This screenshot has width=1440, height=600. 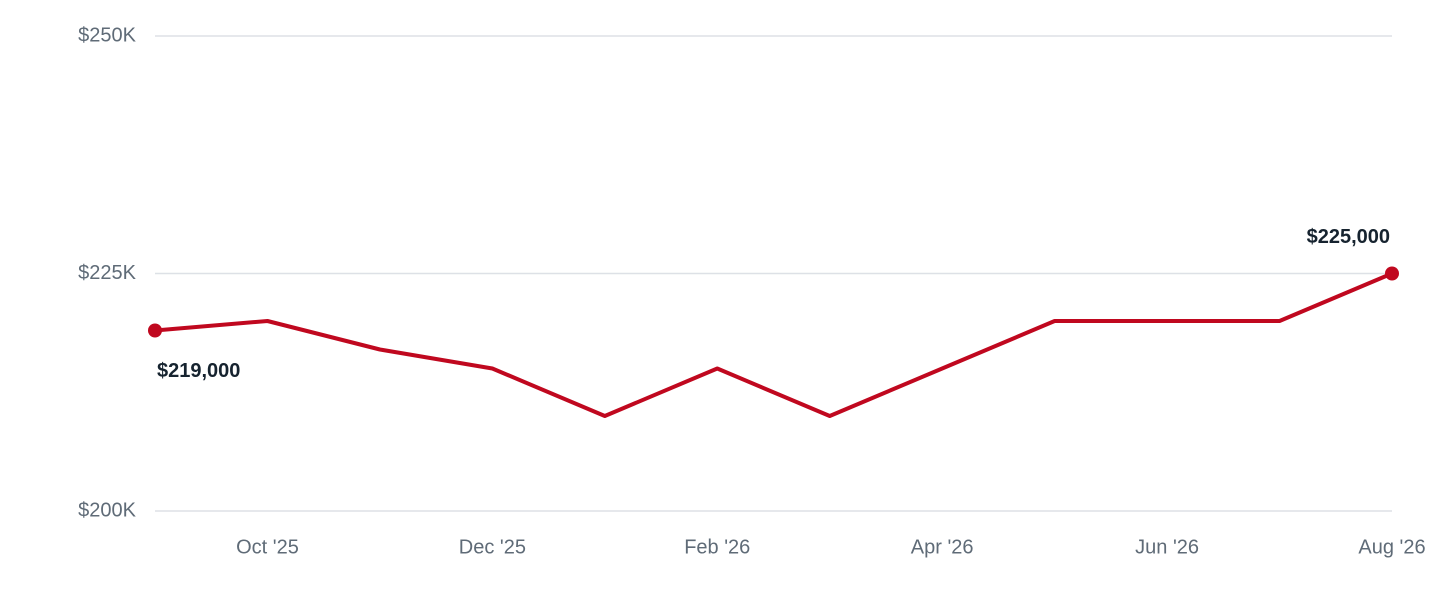 I want to click on value-label: $219,000, so click(x=198, y=371).